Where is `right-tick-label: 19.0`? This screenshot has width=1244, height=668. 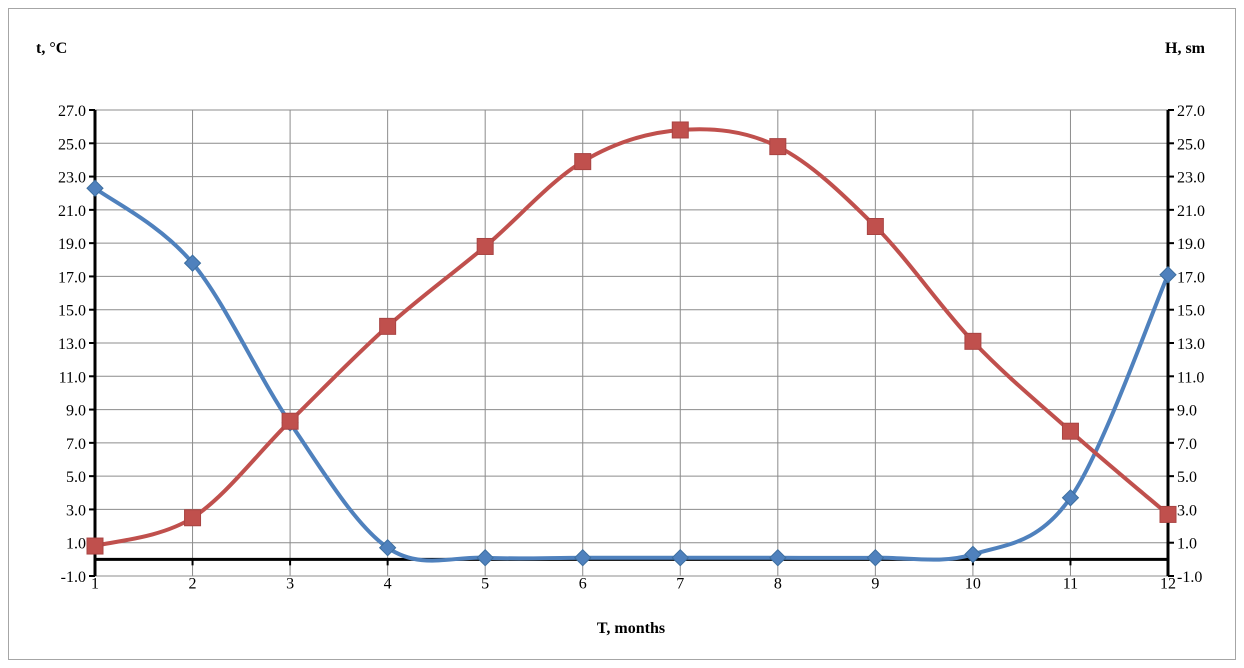 right-tick-label: 19.0 is located at coordinates (1191, 244).